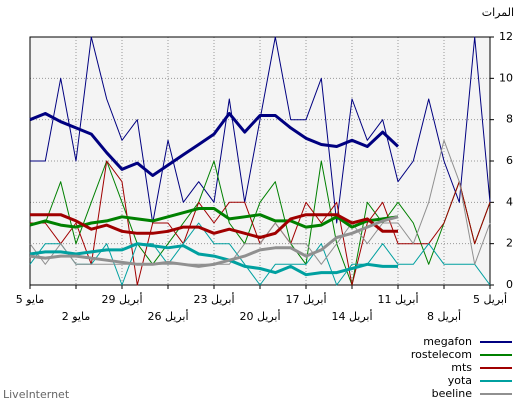 The image size is (520, 405). I want to click on legend-label: mts, so click(461, 367).